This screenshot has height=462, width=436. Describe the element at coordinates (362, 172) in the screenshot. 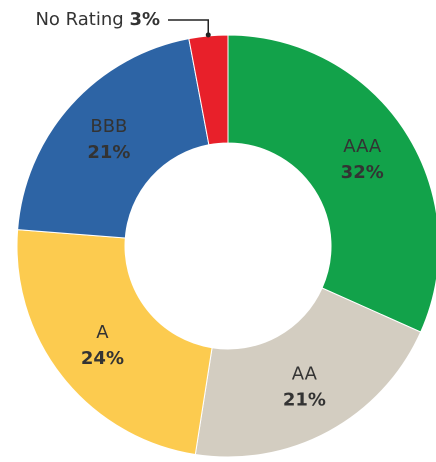

I see `value-label: 32%` at that location.